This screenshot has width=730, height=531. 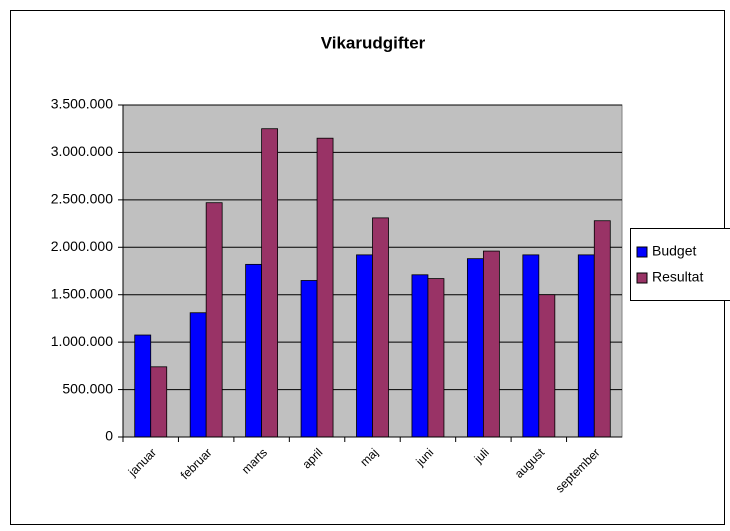 What do you see at coordinates (82, 293) in the screenshot?
I see `y-tick-label: 1.500.000` at bounding box center [82, 293].